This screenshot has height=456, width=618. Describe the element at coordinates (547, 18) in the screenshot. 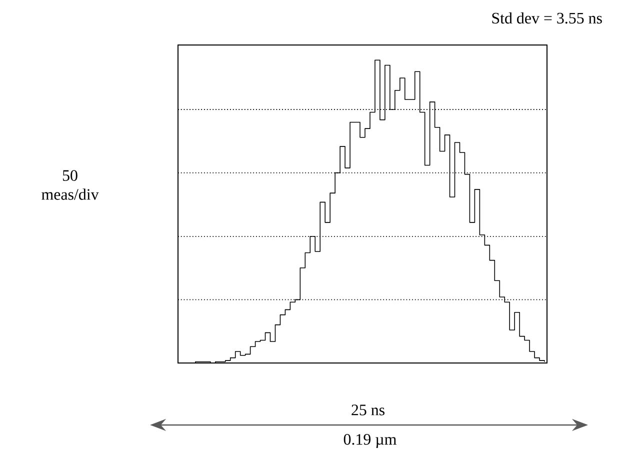

I see `text: Std dev = 3.55 ns` at that location.